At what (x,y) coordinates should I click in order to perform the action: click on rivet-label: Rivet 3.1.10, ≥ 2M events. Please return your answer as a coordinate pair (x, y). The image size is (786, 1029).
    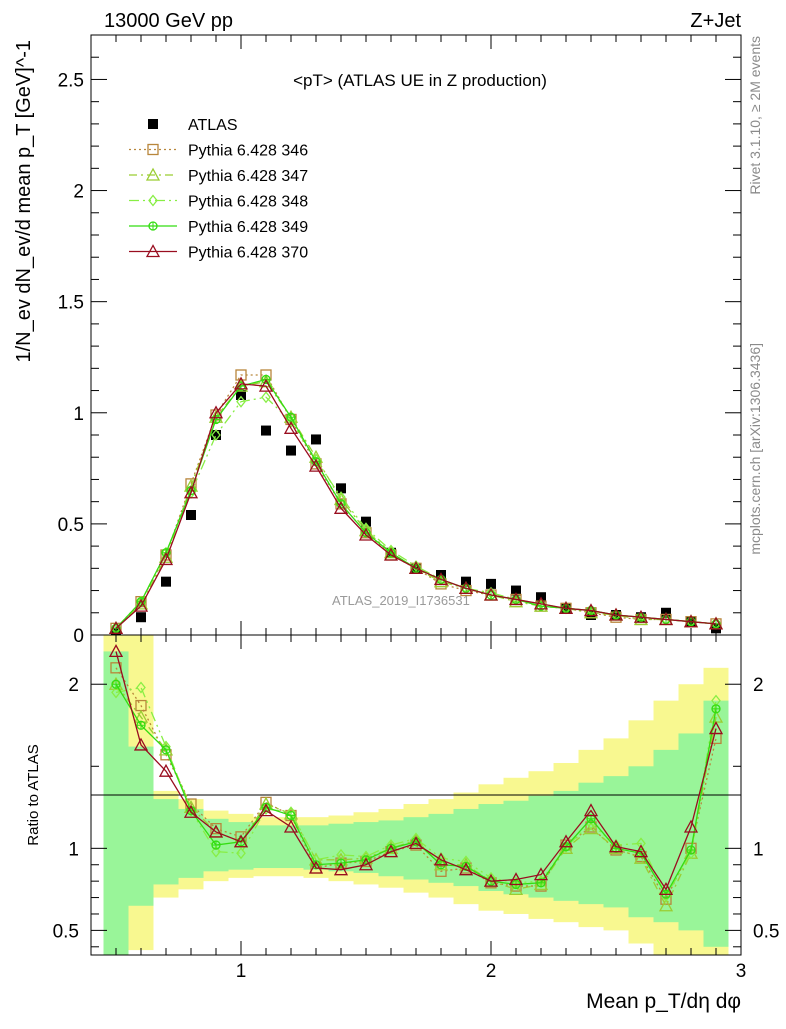
    Looking at the image, I should click on (755, 115).